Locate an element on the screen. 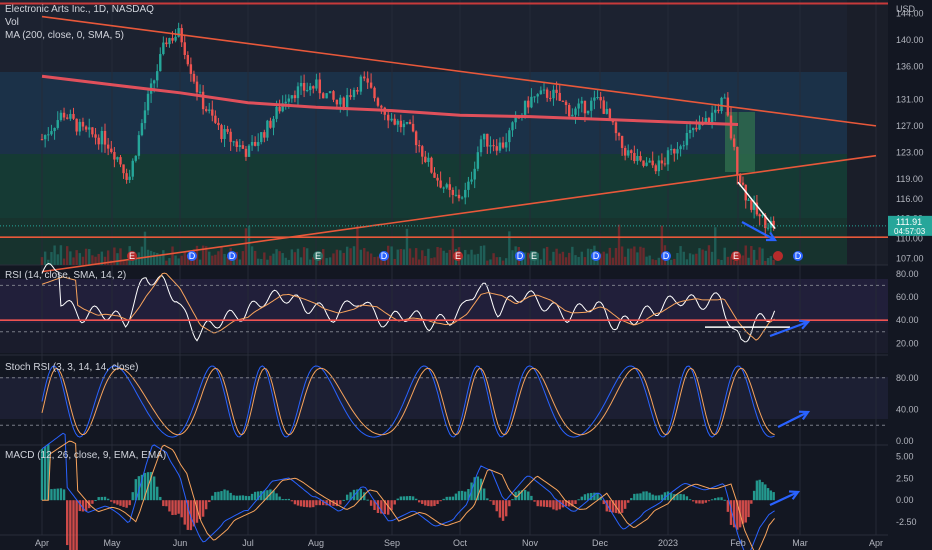 This screenshot has height=550, width=932. vol-label: Vol is located at coordinates (12, 22).